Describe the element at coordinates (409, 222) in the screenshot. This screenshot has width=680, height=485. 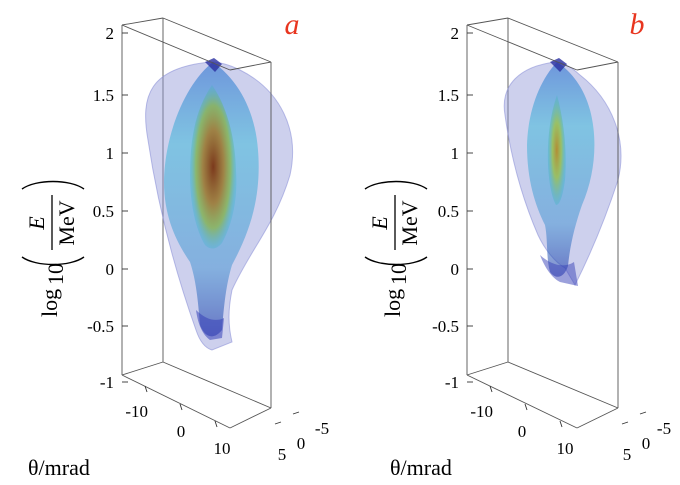
I see `panel-b-ylabel-den: MeV` at that location.